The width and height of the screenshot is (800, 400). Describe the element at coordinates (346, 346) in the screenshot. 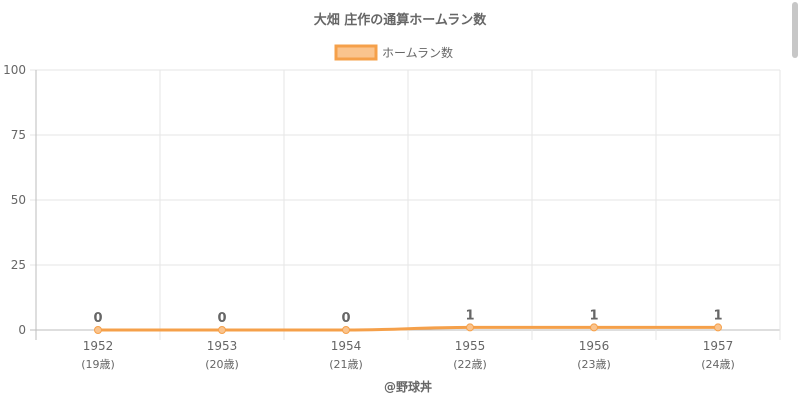

I see `x-tick-label: 1954` at that location.